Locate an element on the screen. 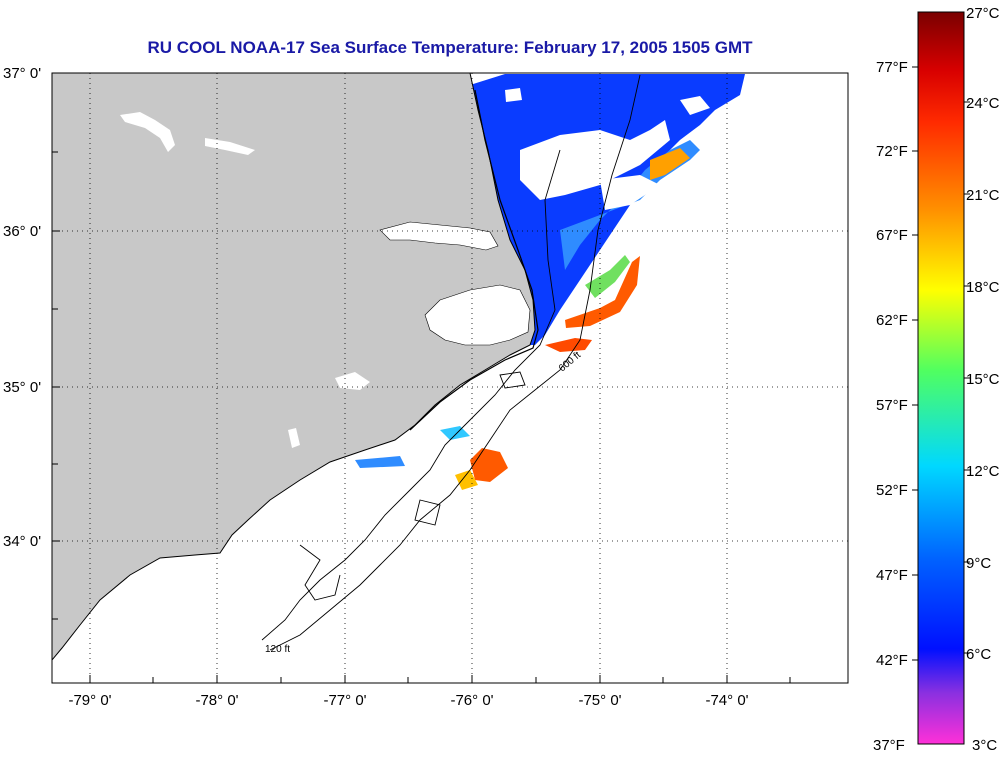 This screenshot has width=1008, height=761. f-label-42: 42°F is located at coordinates (892, 660).